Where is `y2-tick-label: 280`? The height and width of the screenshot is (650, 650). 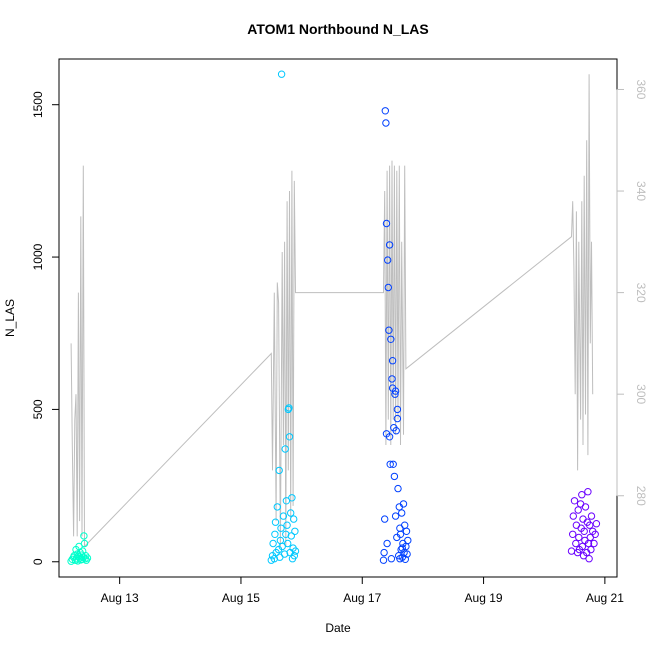
y2-tick-label: 280 is located at coordinates (641, 496).